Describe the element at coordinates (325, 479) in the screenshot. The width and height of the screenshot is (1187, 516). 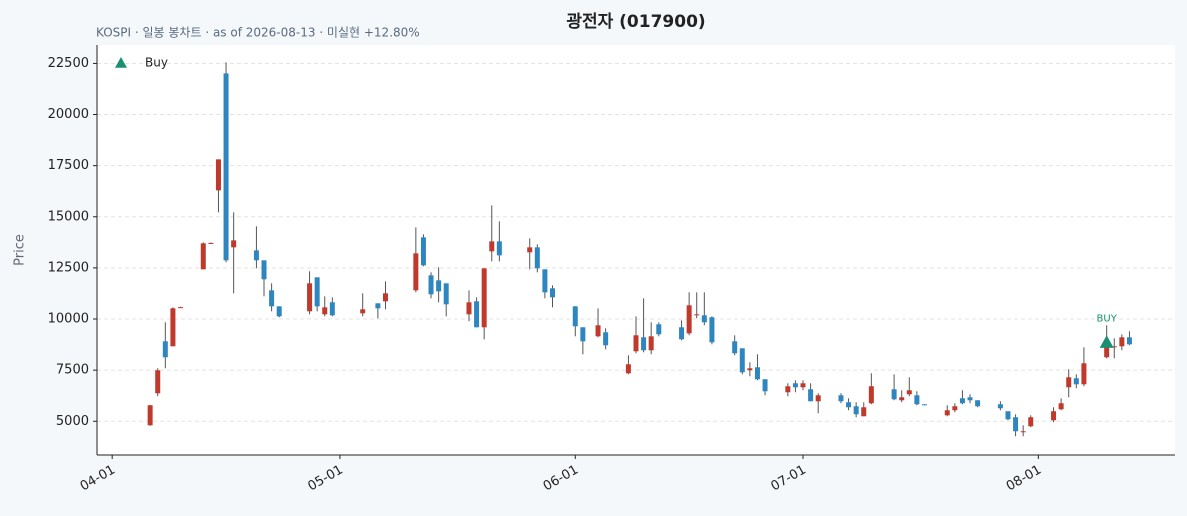
I see `x-tick-label: 05-01` at that location.